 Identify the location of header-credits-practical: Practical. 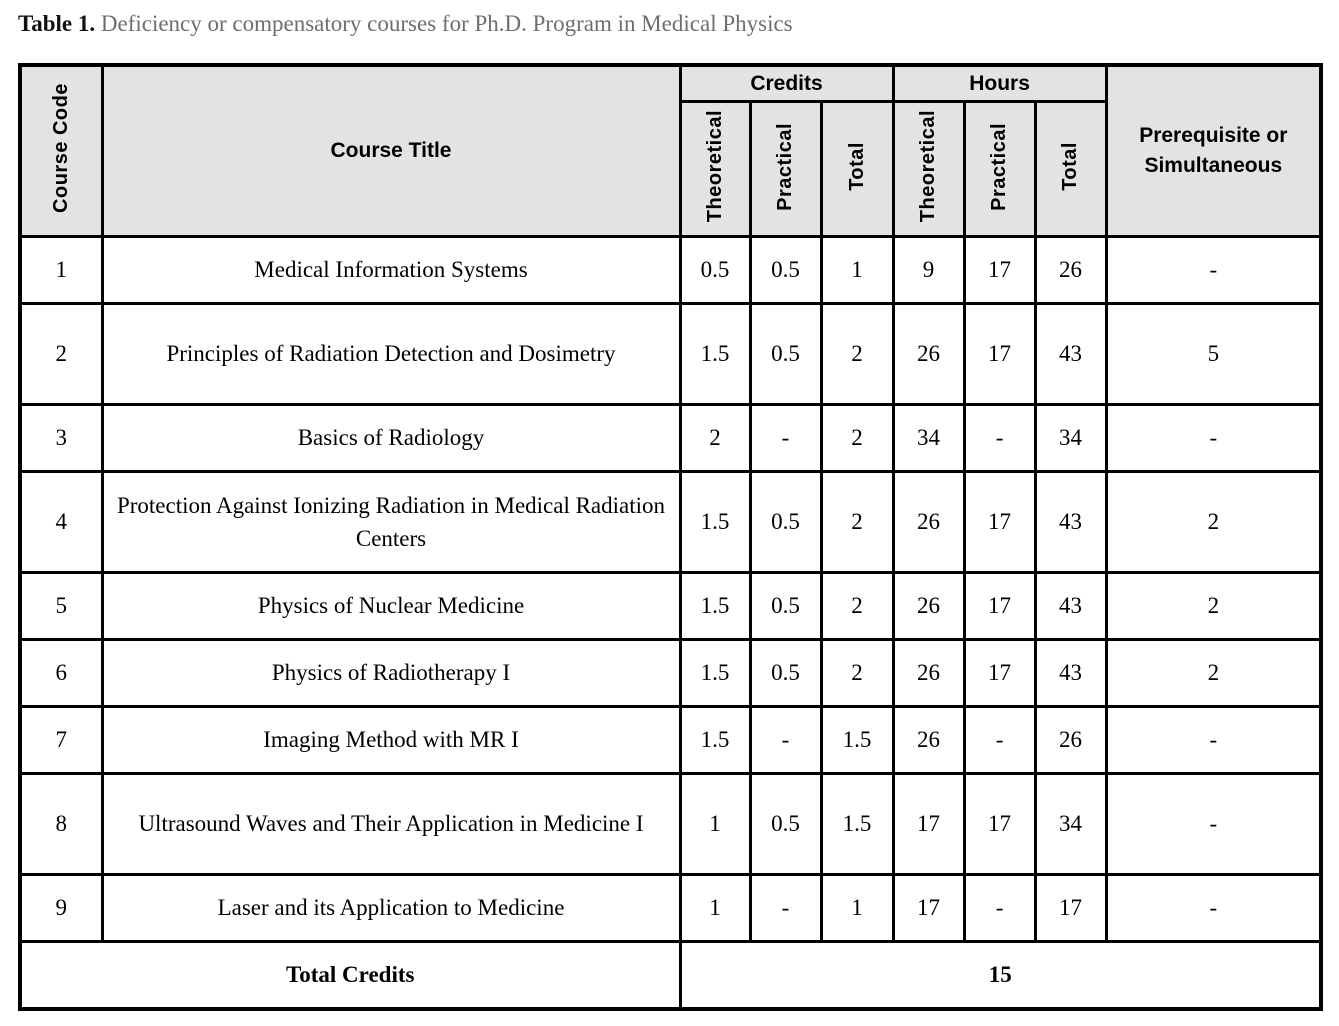
(785, 169).